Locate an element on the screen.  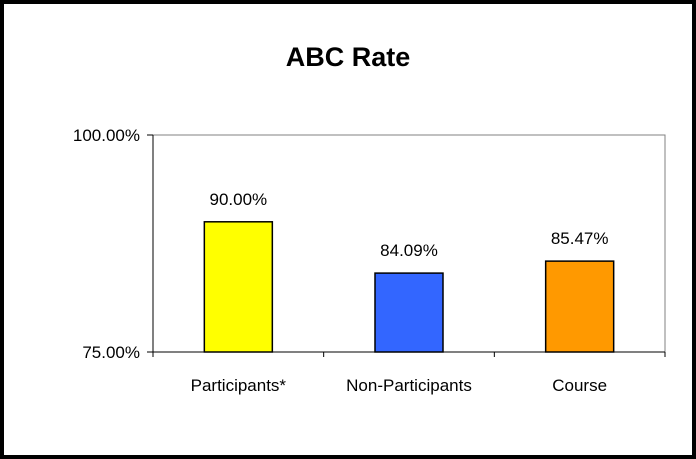
category-label: Course is located at coordinates (579, 385).